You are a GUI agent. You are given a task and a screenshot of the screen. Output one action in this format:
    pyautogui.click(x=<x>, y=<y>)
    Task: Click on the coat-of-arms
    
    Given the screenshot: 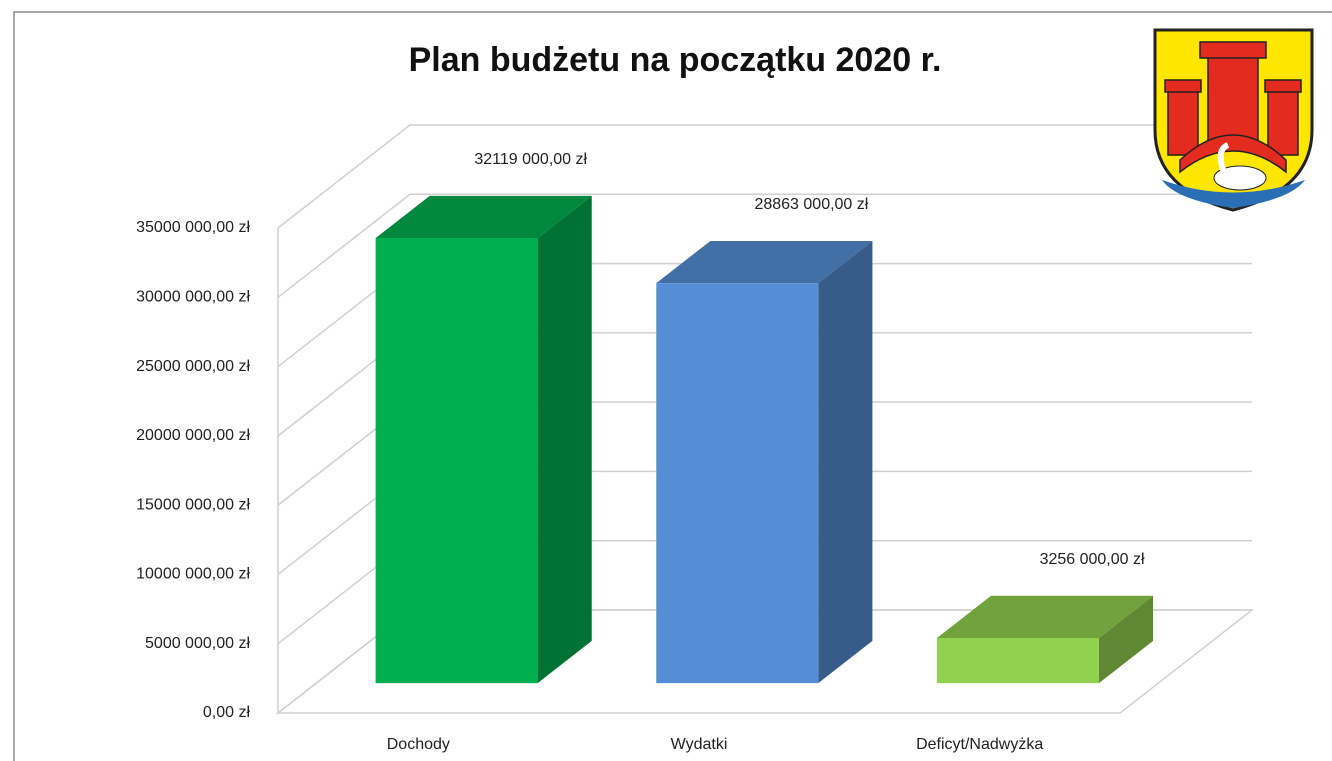 What is the action you would take?
    pyautogui.click(x=1233, y=120)
    